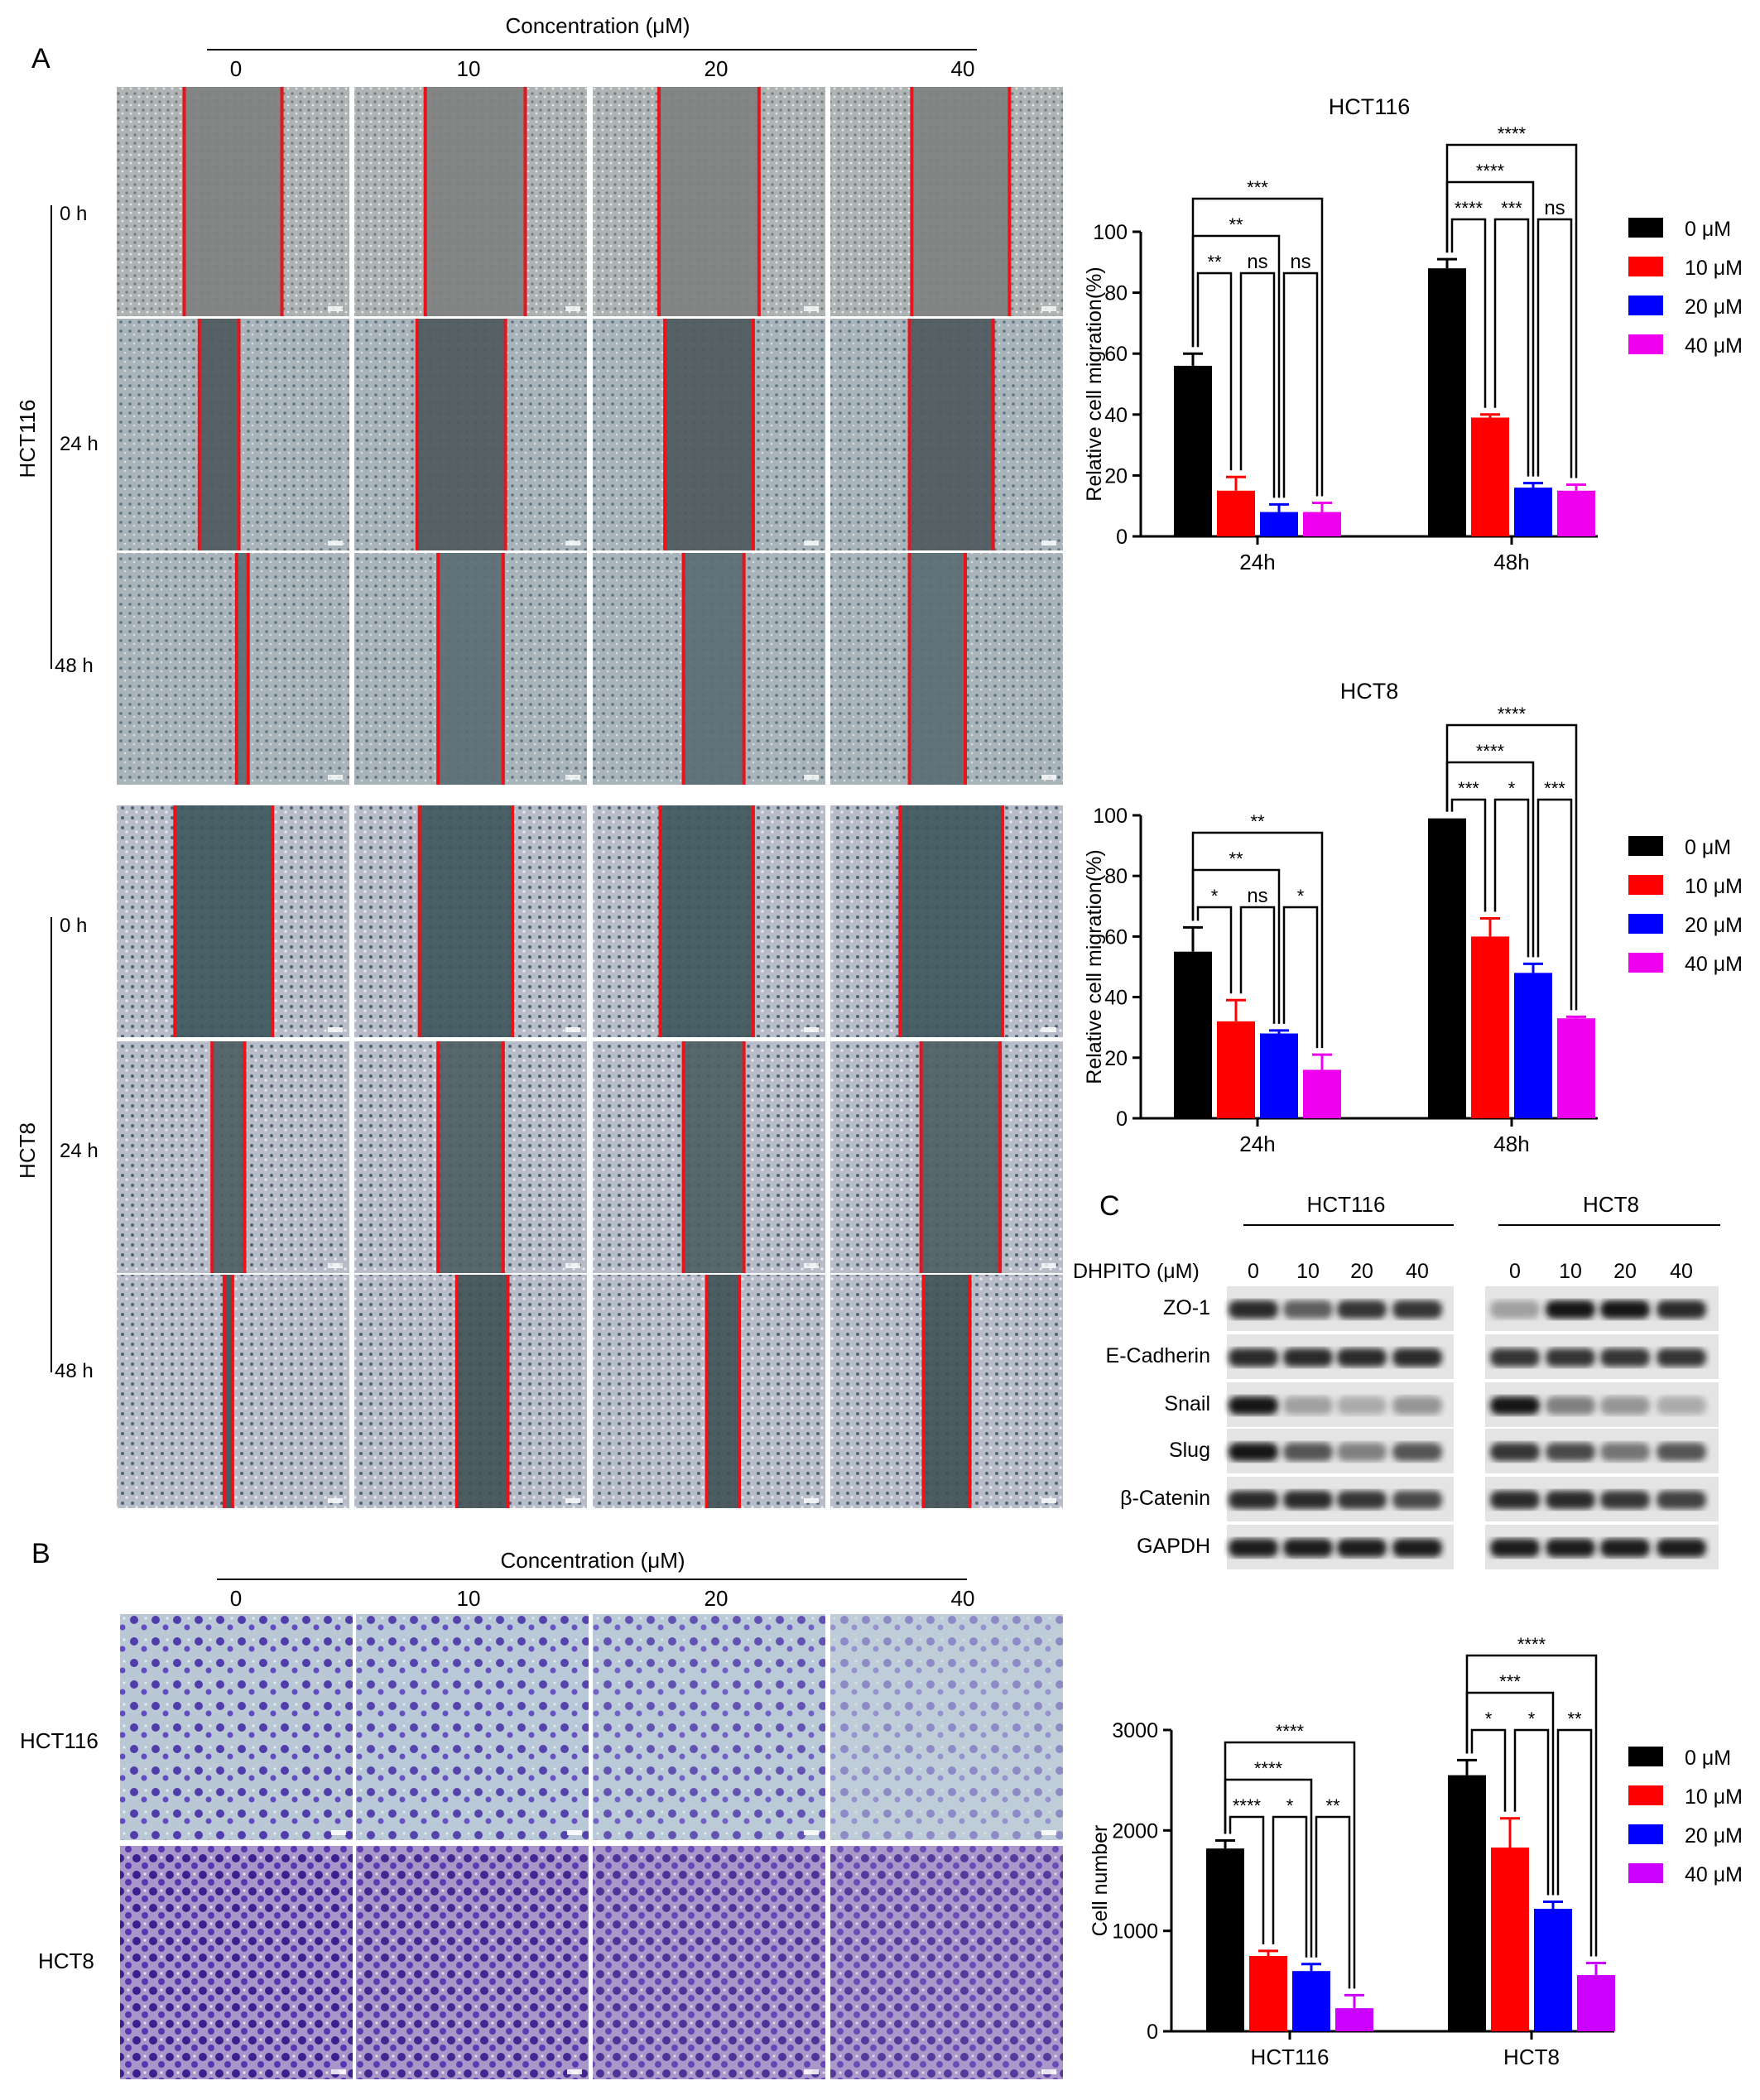  What do you see at coordinates (1158, 1355) in the screenshot?
I see `blot-protein-label: E-Cadherin` at bounding box center [1158, 1355].